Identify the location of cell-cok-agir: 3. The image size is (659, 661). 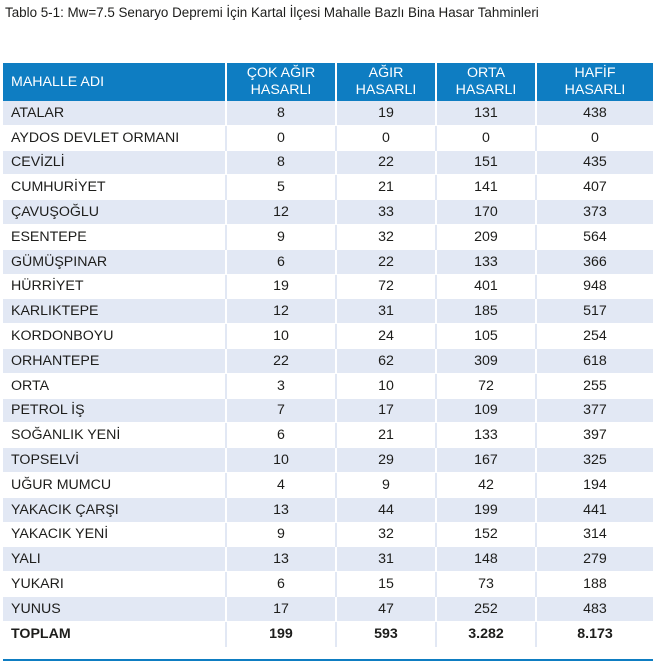
(281, 386).